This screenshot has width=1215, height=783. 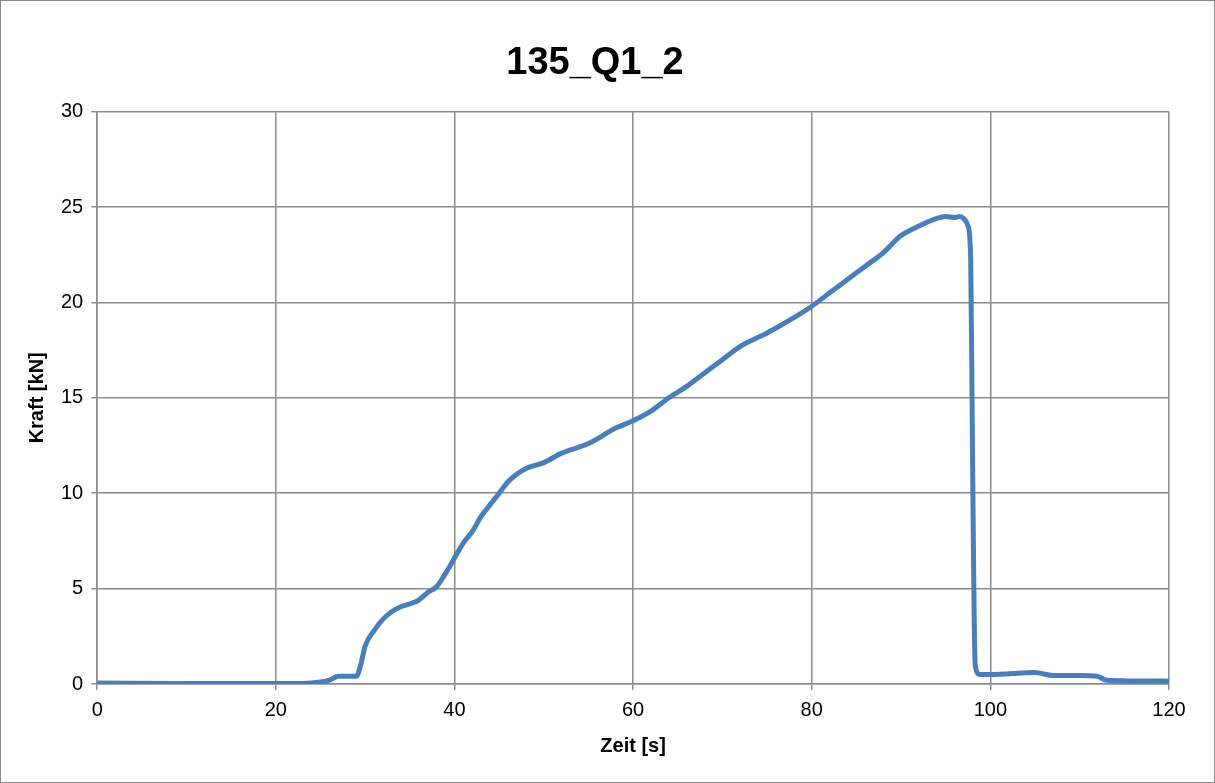 What do you see at coordinates (78, 587) in the screenshot?
I see `y-tick-label: 5` at bounding box center [78, 587].